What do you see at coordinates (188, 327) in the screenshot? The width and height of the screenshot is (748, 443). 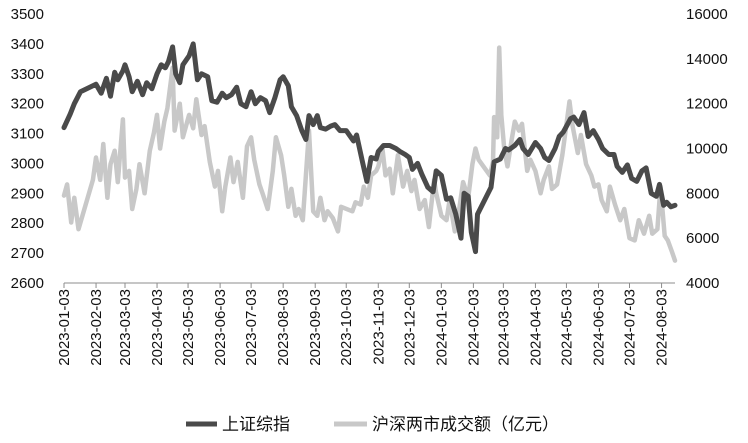 I see `x-tick-label: 2023-05-03` at bounding box center [188, 327].